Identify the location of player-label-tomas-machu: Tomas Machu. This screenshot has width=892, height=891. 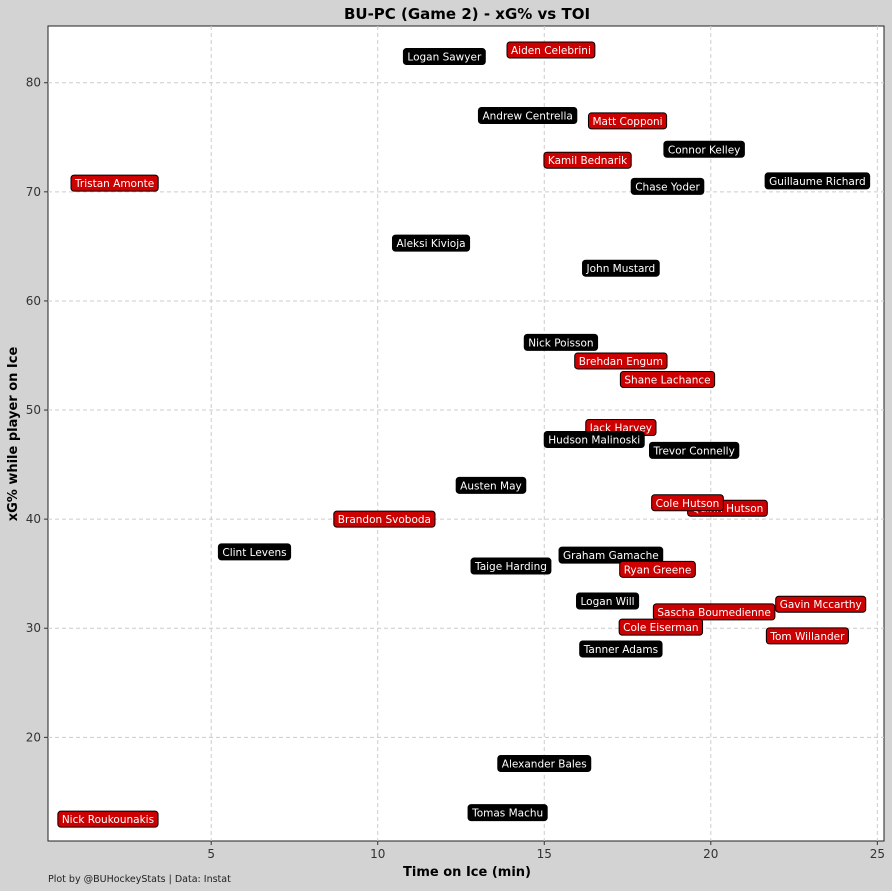
(507, 813).